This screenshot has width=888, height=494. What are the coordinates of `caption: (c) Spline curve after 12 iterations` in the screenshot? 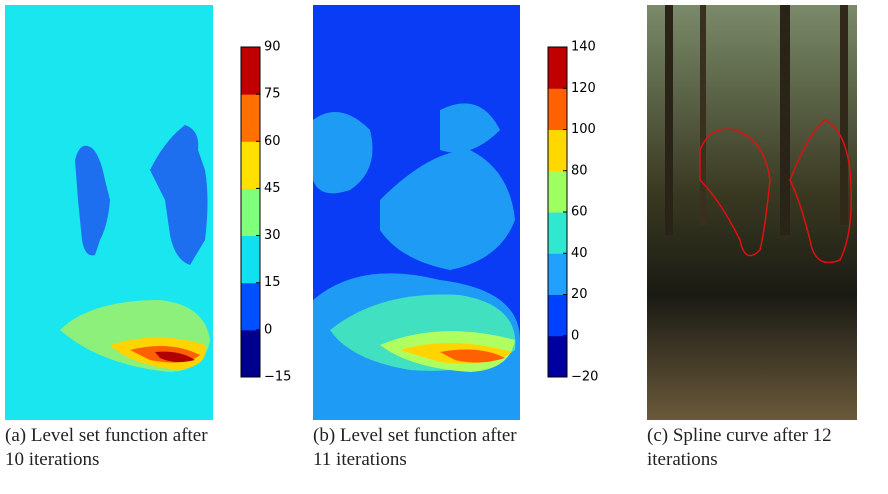 It's located at (739, 447).